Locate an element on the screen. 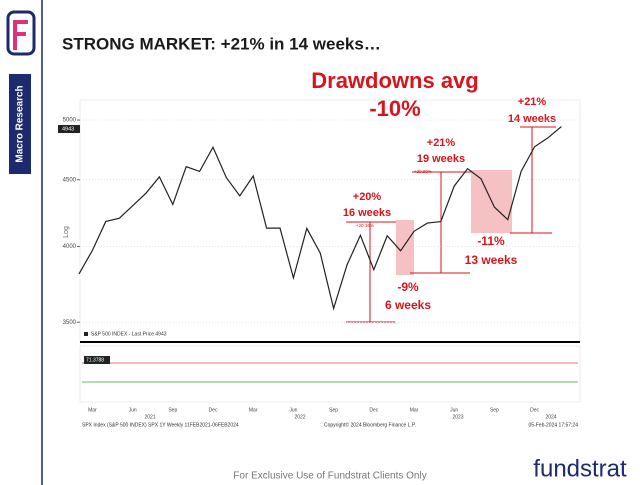  y-tick-label: 3500 is located at coordinates (70, 323).